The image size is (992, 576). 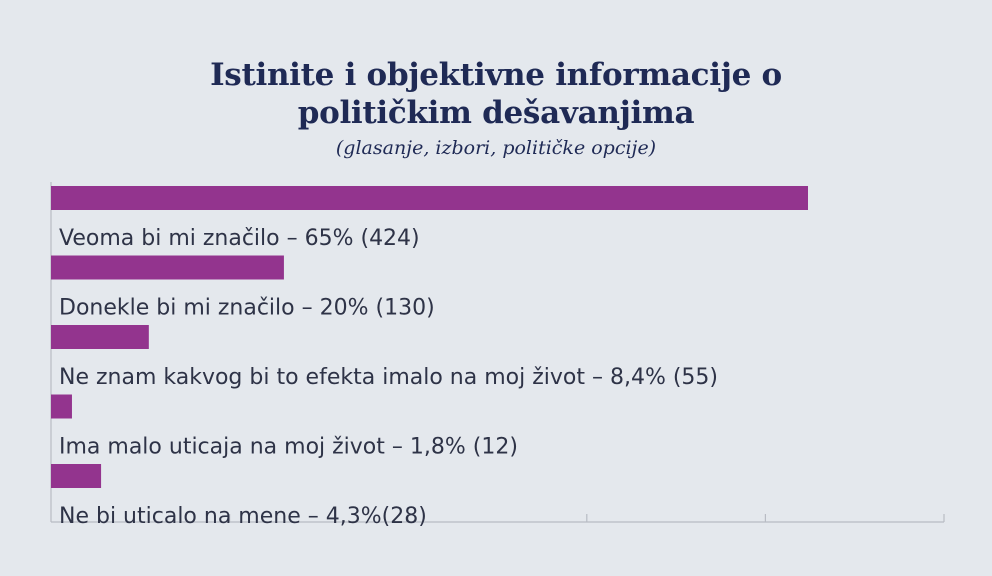 I want to click on bar-label: Veoma bi mi značilo – 65% (424), so click(x=239, y=238).